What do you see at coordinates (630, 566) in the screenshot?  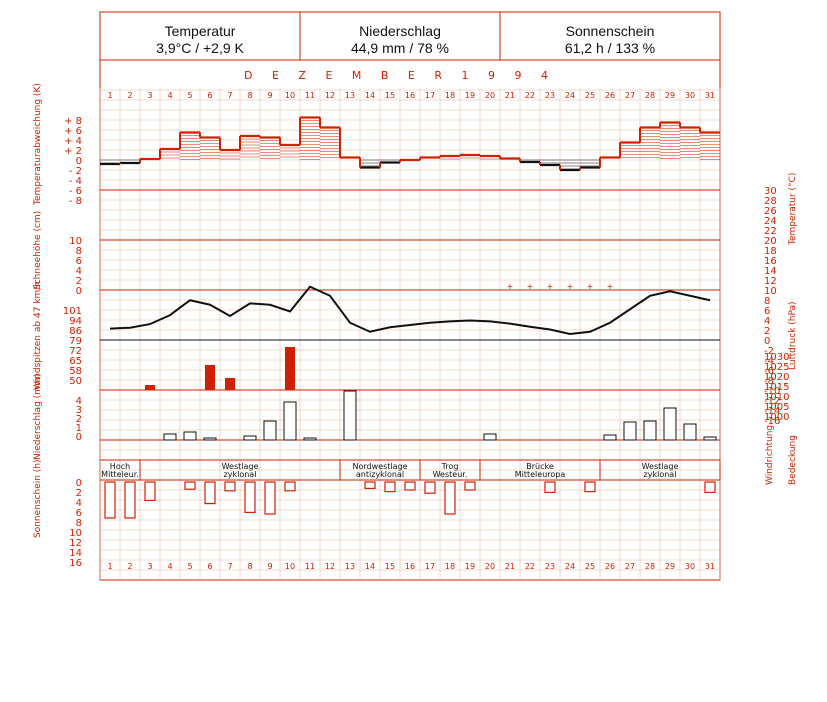 I see `day-label-bottom: 27` at bounding box center [630, 566].